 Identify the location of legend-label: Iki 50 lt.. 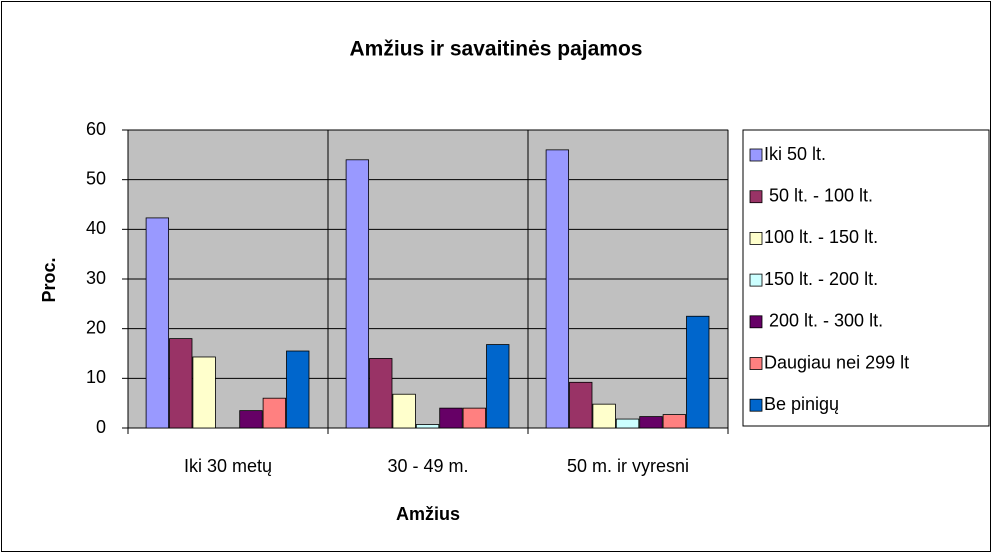
(795, 154).